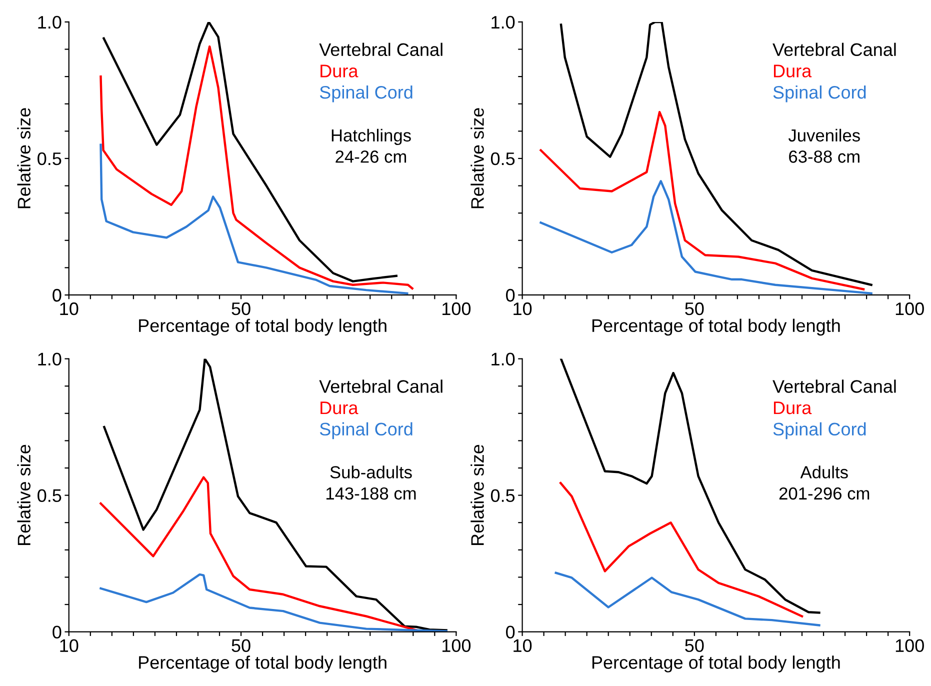 The height and width of the screenshot is (686, 931). Describe the element at coordinates (824, 483) in the screenshot. I see `annotation: Adults 201-296 cm` at that location.